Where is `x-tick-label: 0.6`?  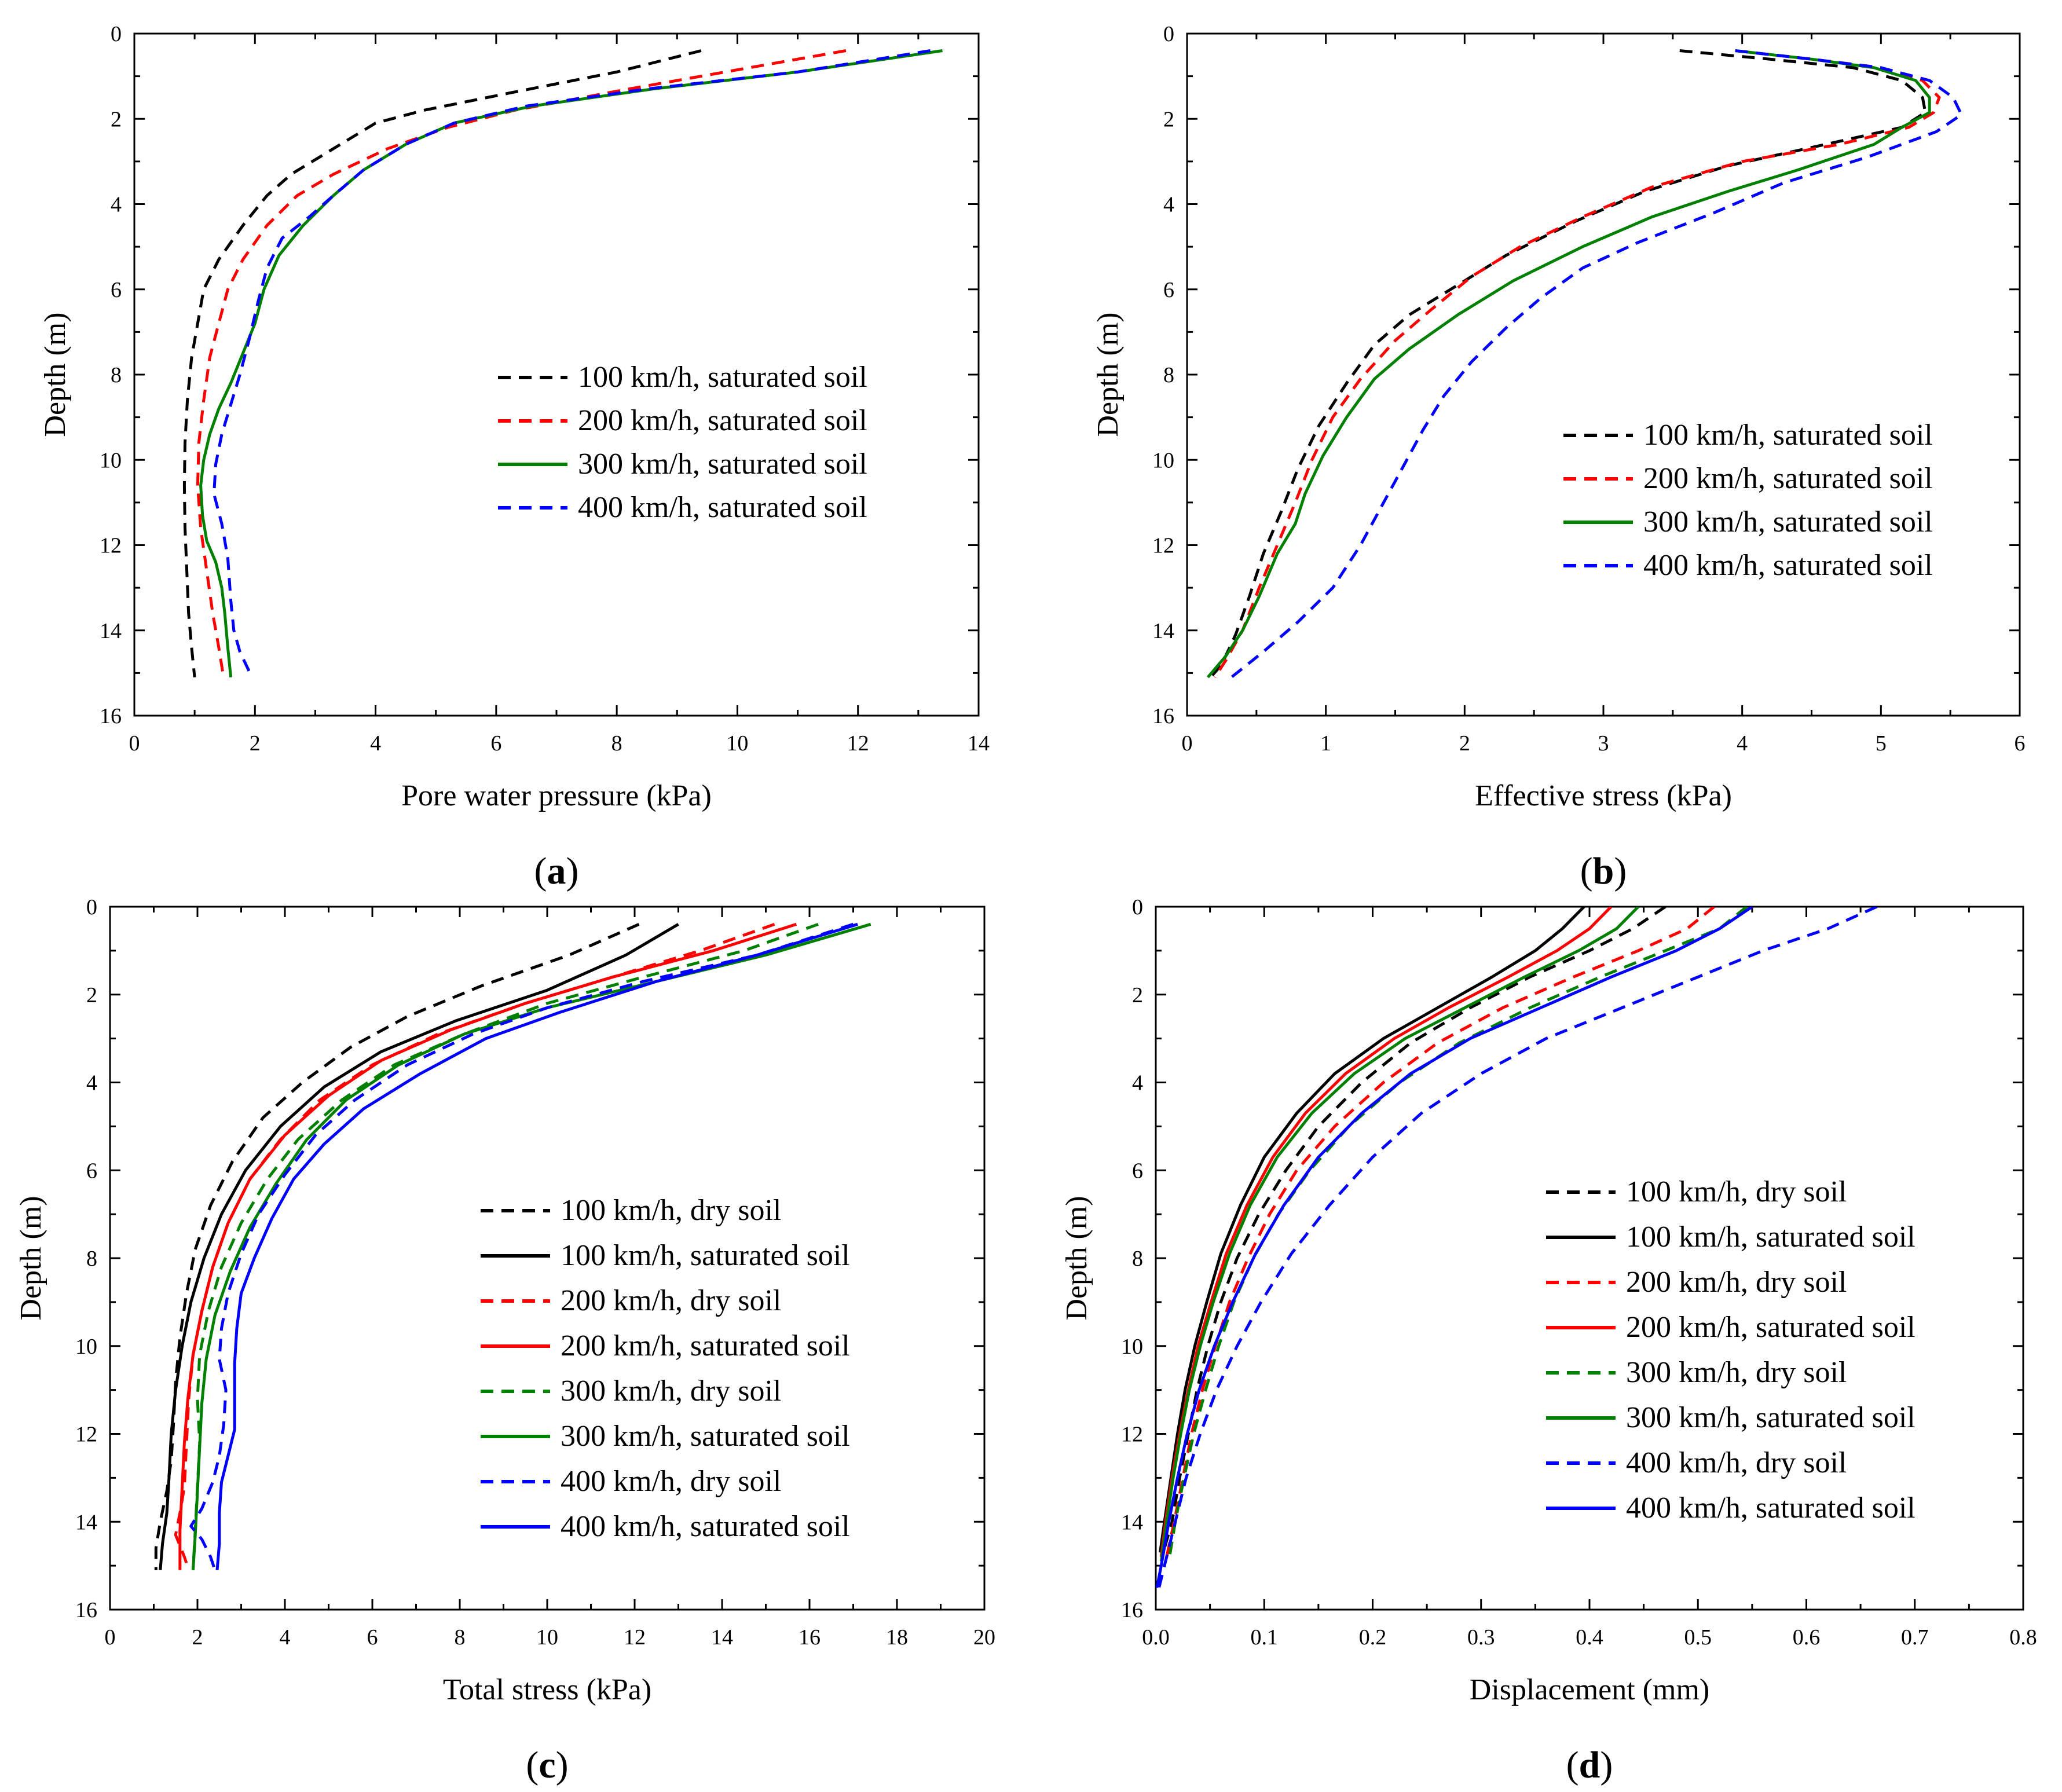 x-tick-label: 0.6 is located at coordinates (1807, 1638).